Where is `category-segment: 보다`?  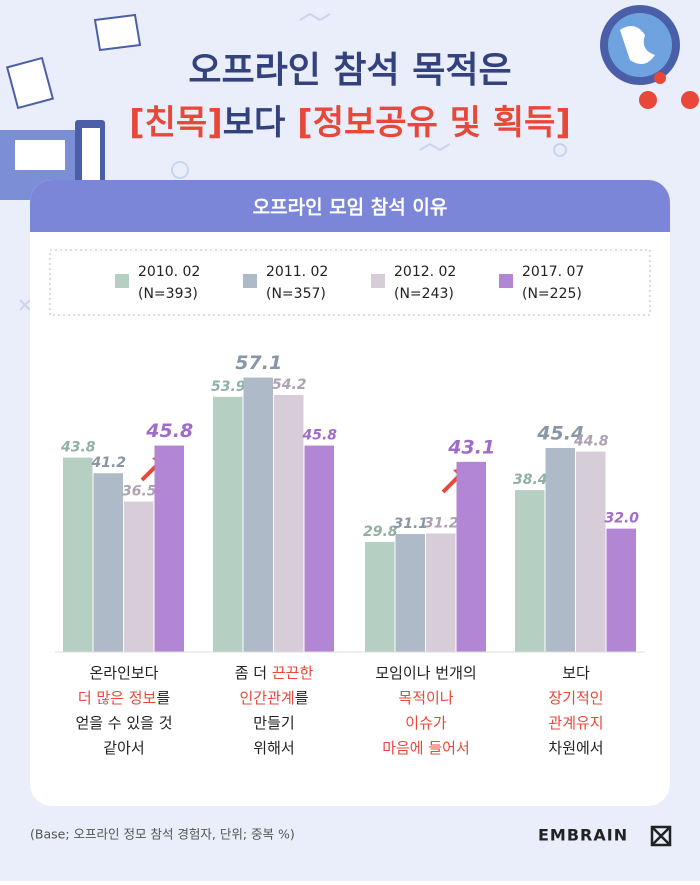 category-segment: 보다 is located at coordinates (576, 673).